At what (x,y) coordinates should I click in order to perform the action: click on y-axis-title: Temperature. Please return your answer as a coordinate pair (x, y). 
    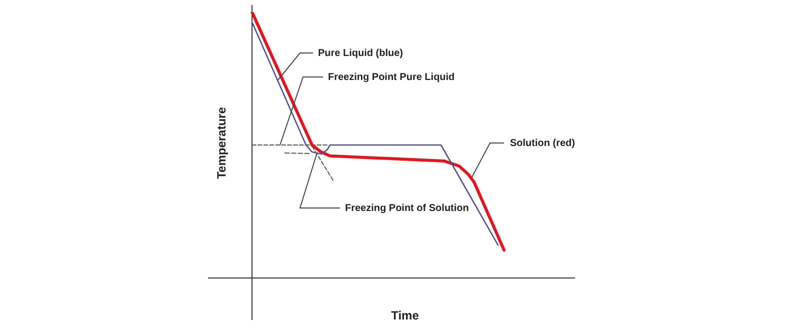
    Looking at the image, I should click on (221, 142).